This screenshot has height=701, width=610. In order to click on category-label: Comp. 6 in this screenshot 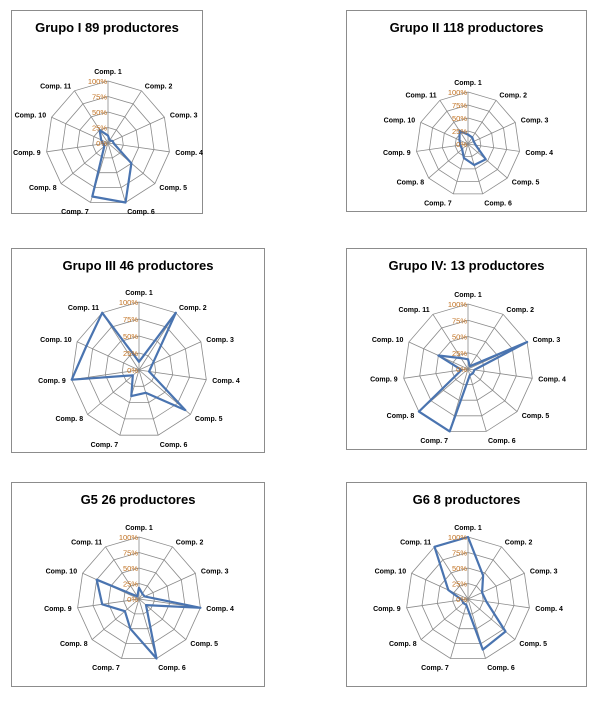, I will do `click(501, 668)`.